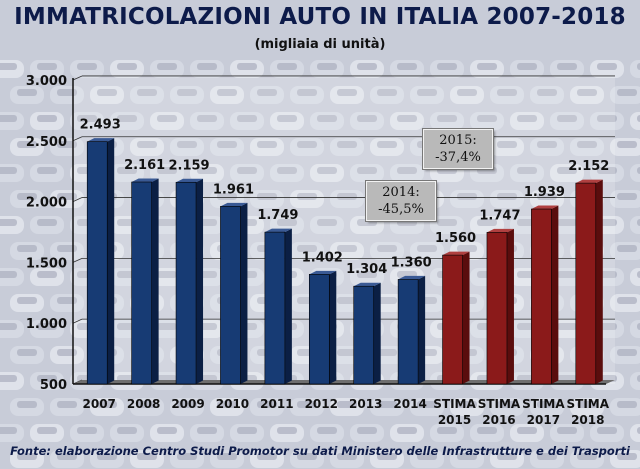  Describe the element at coordinates (458, 149) in the screenshot. I see `callout-2015: 2015: -37,4%` at that location.